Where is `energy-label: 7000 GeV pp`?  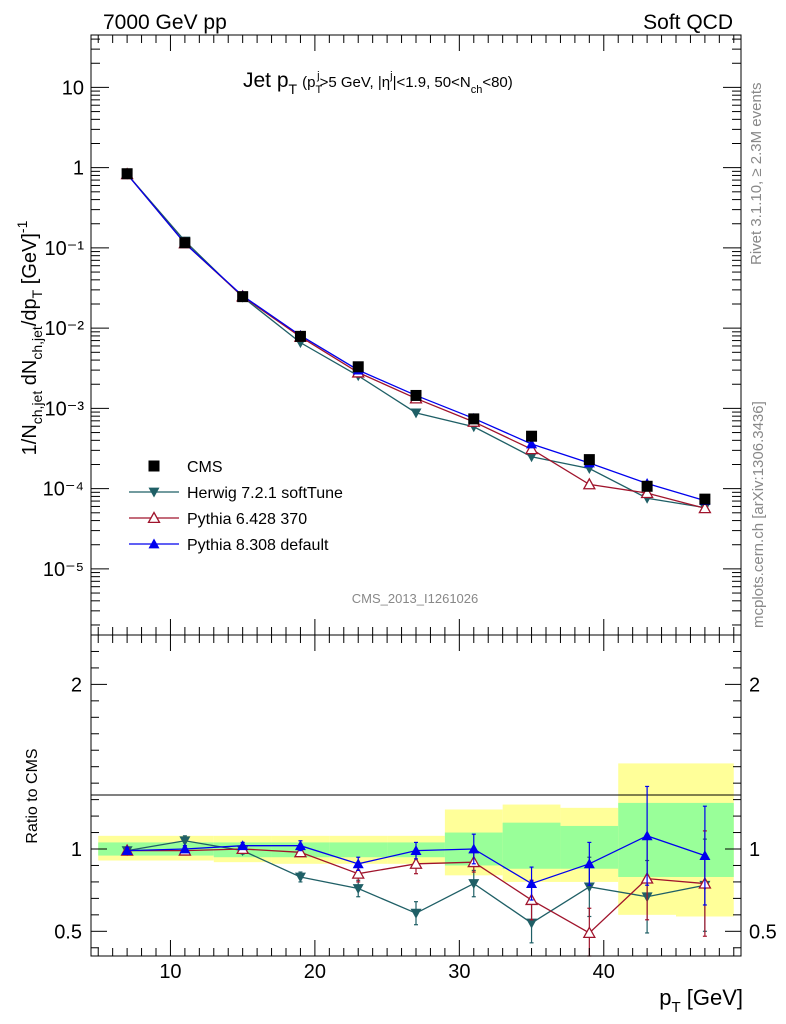
energy-label: 7000 GeV pp is located at coordinates (165, 22).